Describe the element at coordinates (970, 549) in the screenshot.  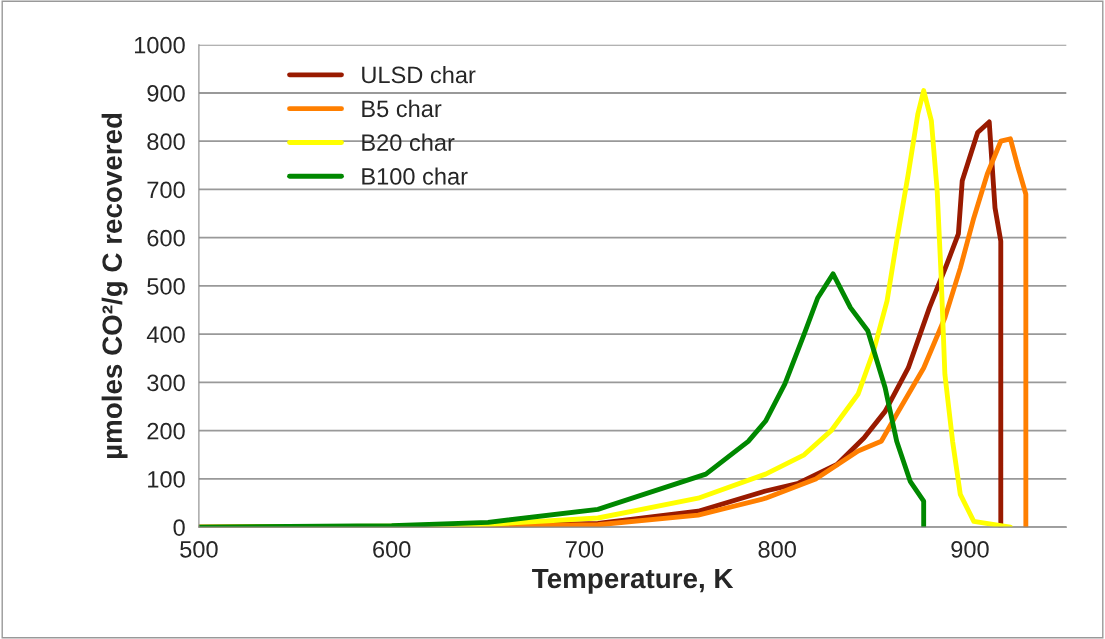
I see `x-tick-label: 900` at that location.